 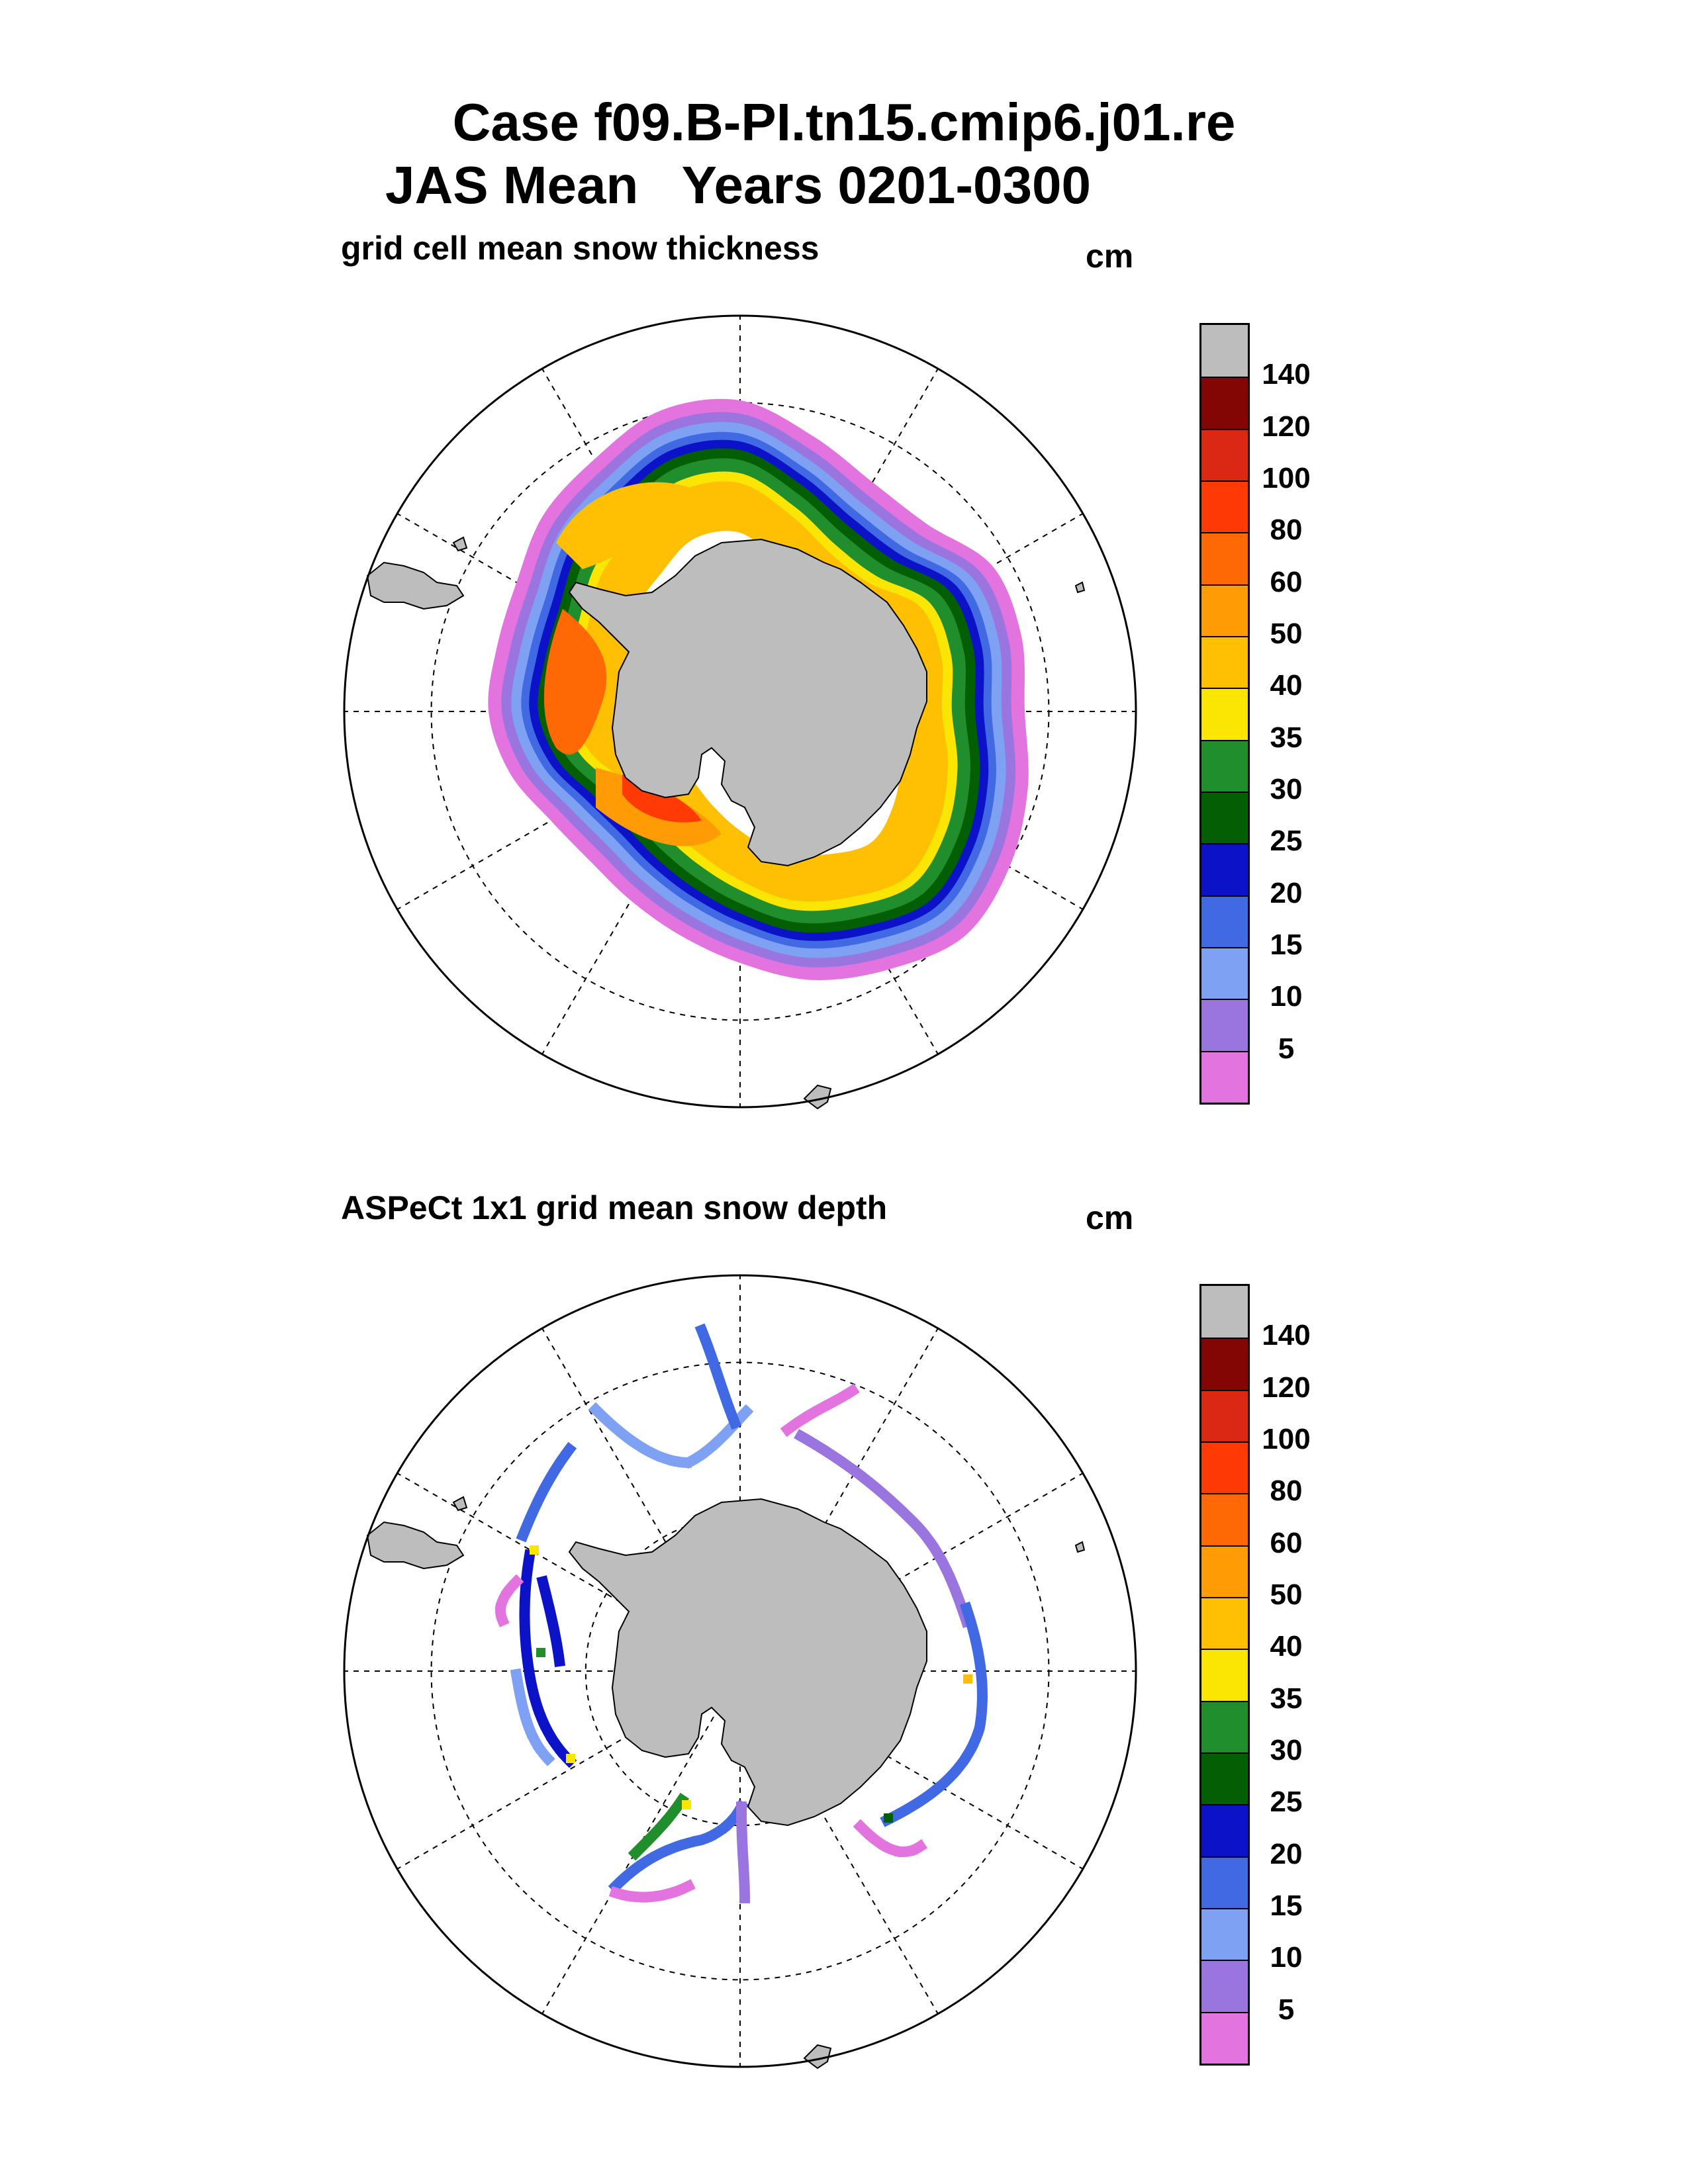 What do you see at coordinates (614, 1207) in the screenshot?
I see `panel2-label: ASPeCt 1x1 grid mean snow depth` at bounding box center [614, 1207].